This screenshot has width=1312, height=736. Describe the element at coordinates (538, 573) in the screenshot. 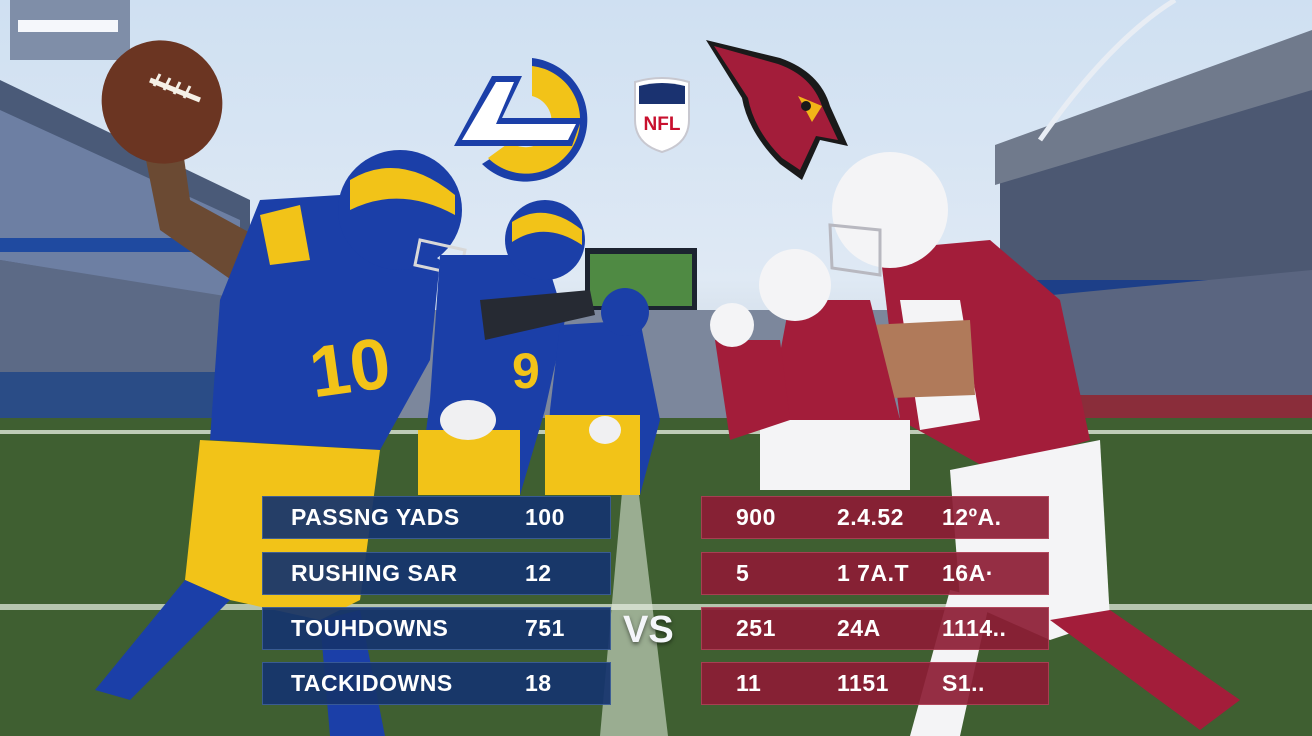

I see `rams-stat-value: 12` at that location.